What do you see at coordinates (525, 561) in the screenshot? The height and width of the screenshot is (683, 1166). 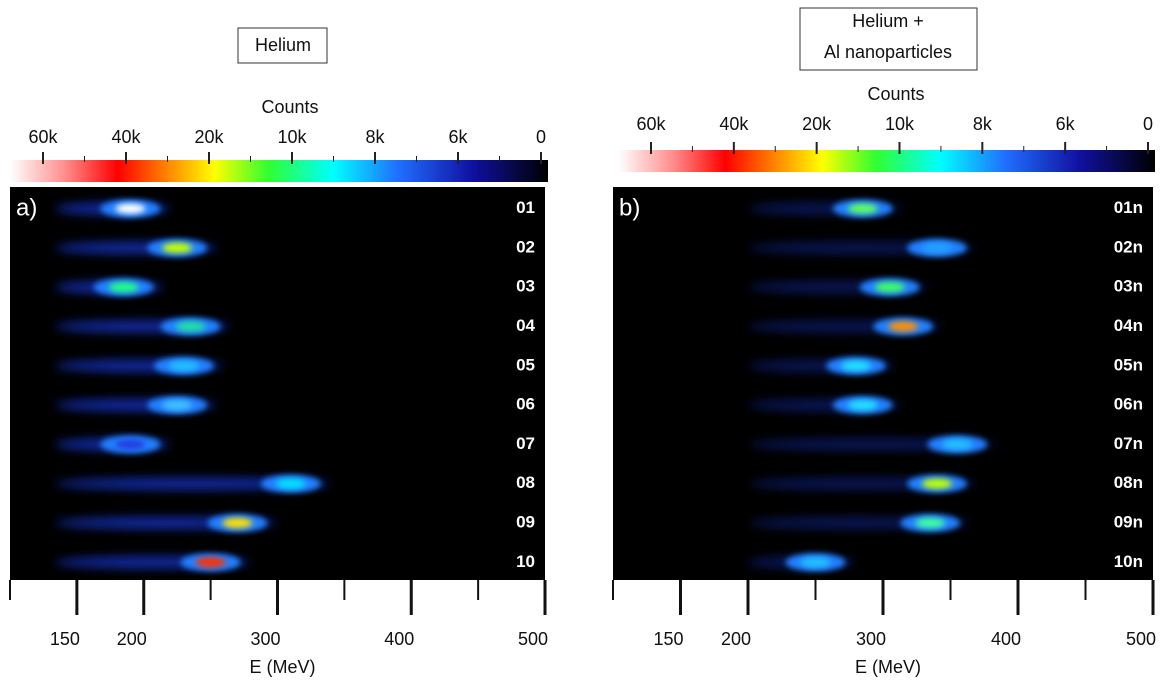 I see `row-label: 10` at bounding box center [525, 561].